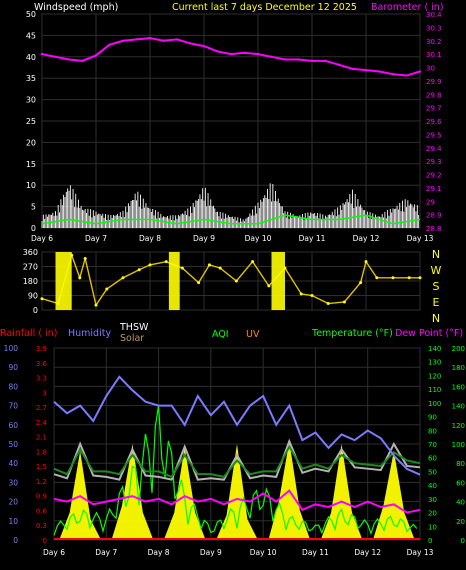 This screenshot has height=570, width=466. What do you see at coordinates (434, 109) in the screenshot?
I see `barometer-axis-tick: 29.7` at bounding box center [434, 109].